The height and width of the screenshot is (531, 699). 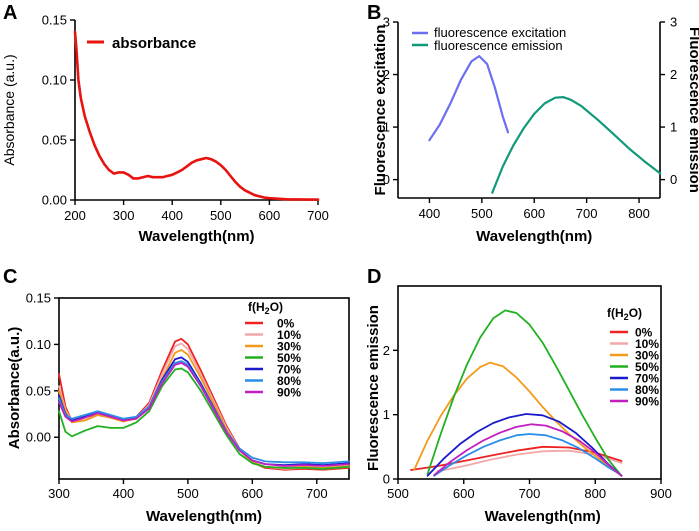 I want to click on series-line-fluorescence-excitation, so click(x=469, y=98).